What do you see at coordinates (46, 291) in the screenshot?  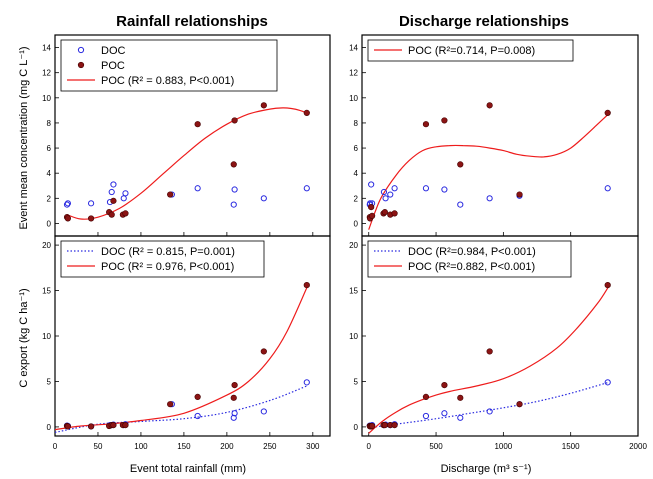 I see `y-tick-label: 15` at bounding box center [46, 291].